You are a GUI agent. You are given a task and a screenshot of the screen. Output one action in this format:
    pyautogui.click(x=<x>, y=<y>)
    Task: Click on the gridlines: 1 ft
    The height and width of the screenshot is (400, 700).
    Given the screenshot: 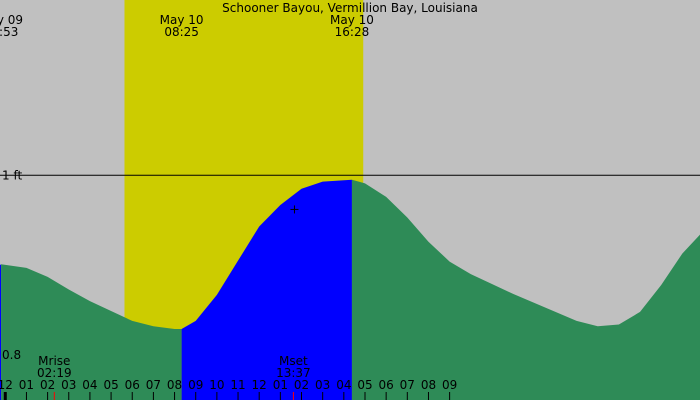 What is the action you would take?
    pyautogui.click(x=350, y=175)
    